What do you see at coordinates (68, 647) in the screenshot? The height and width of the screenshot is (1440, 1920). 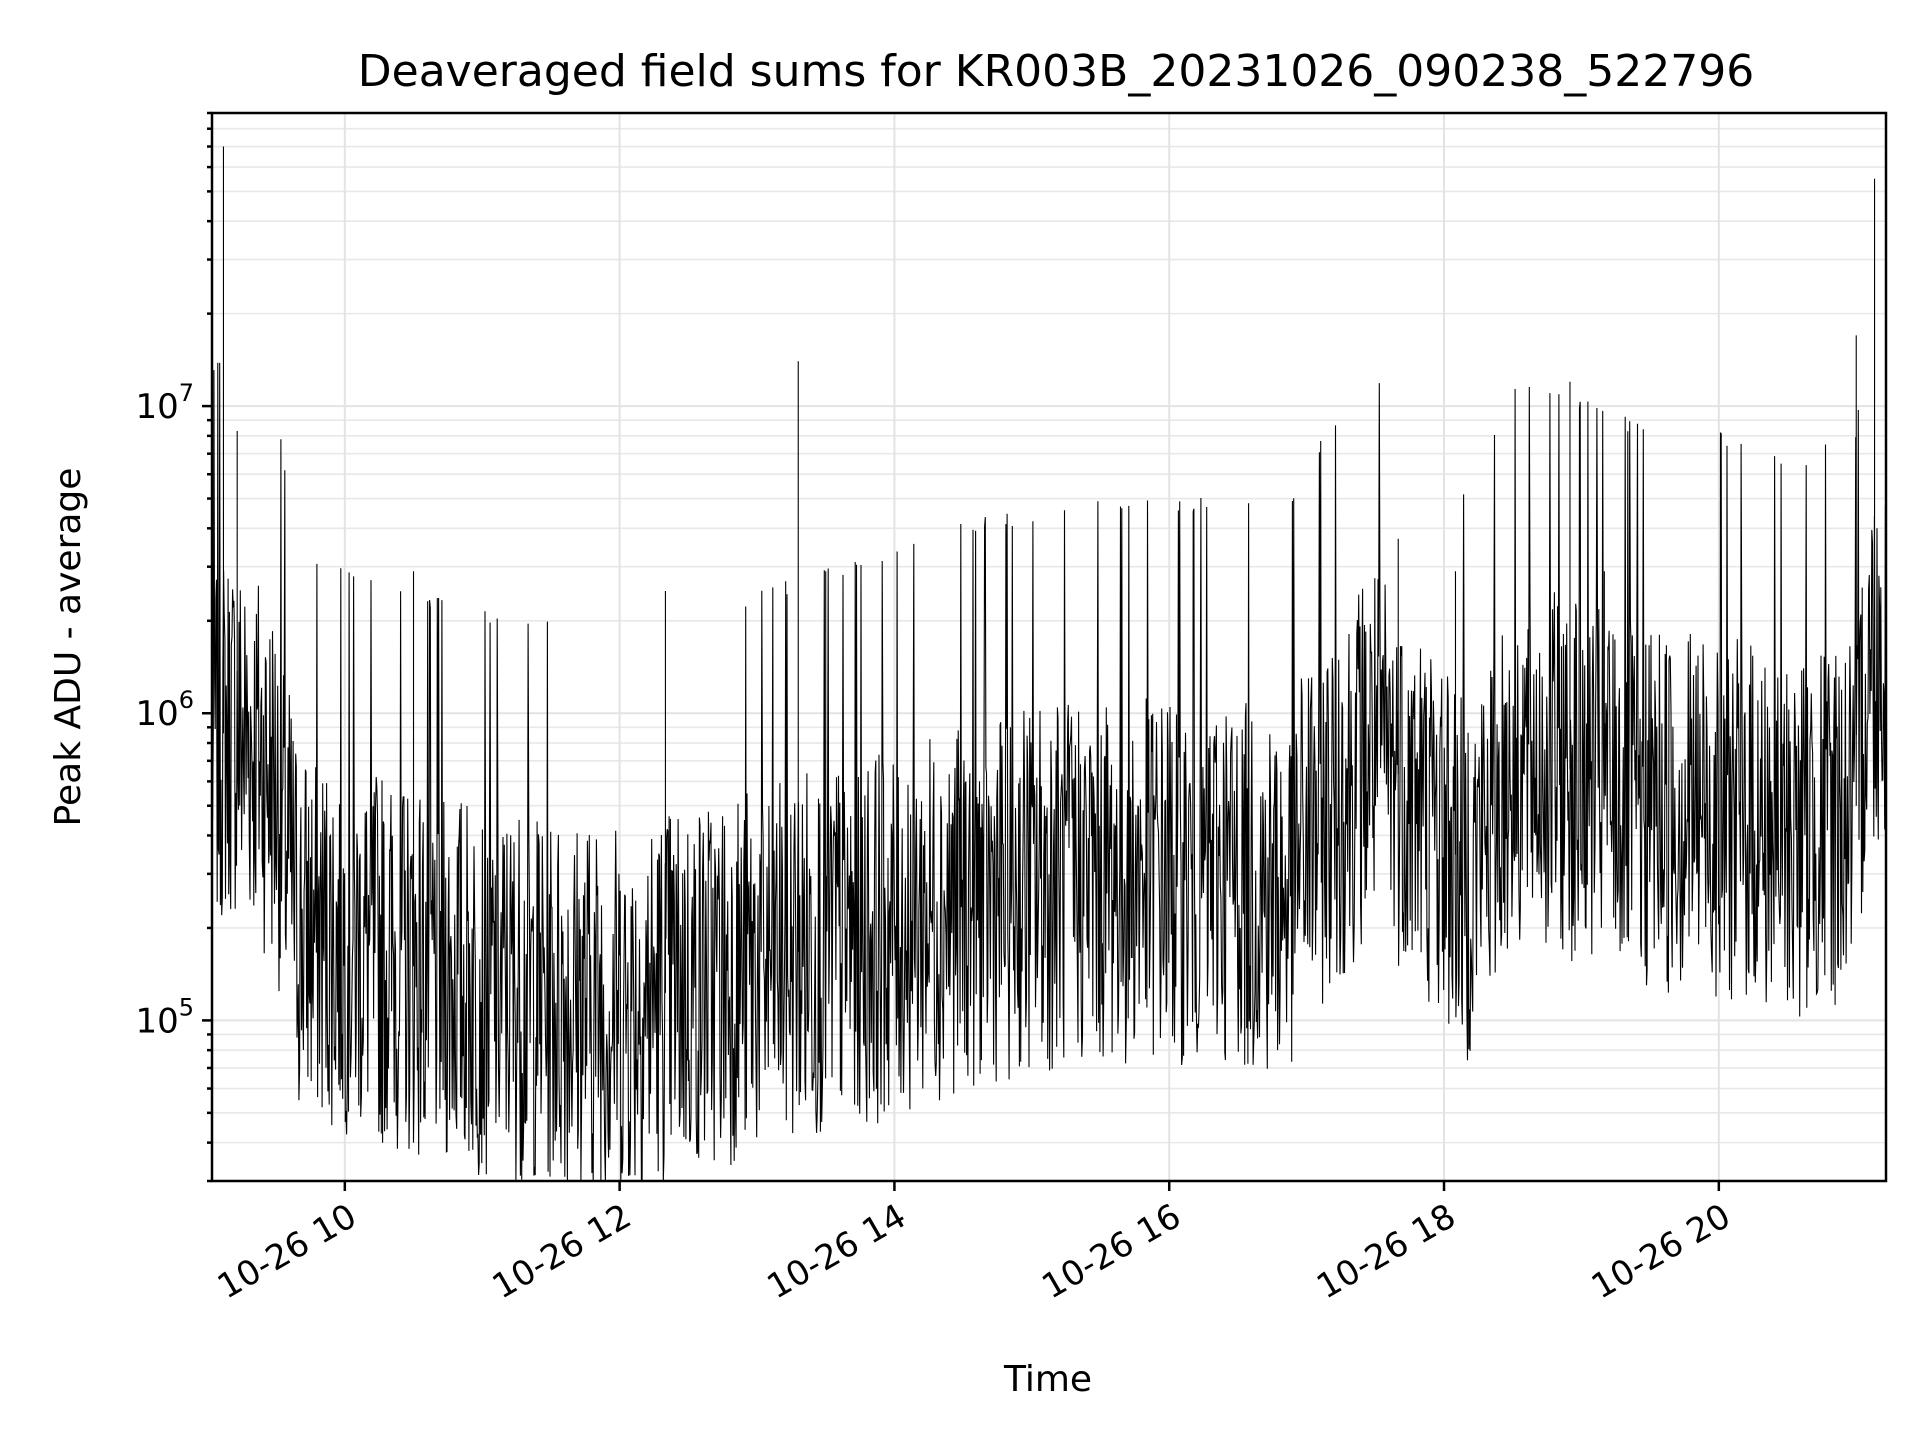 I see `y-axis-label: Peak ADU - average` at bounding box center [68, 647].